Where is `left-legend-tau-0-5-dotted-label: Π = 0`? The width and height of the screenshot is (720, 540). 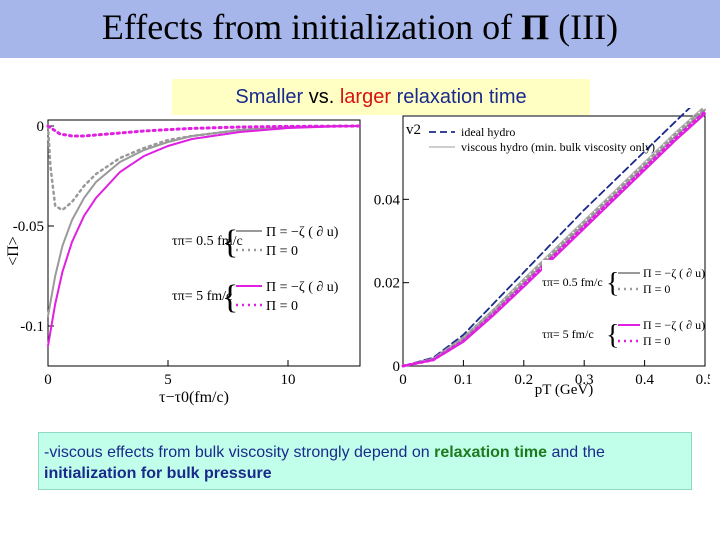
left-legend-tau-0-5-dotted-label: Π = 0 is located at coordinates (282, 251).